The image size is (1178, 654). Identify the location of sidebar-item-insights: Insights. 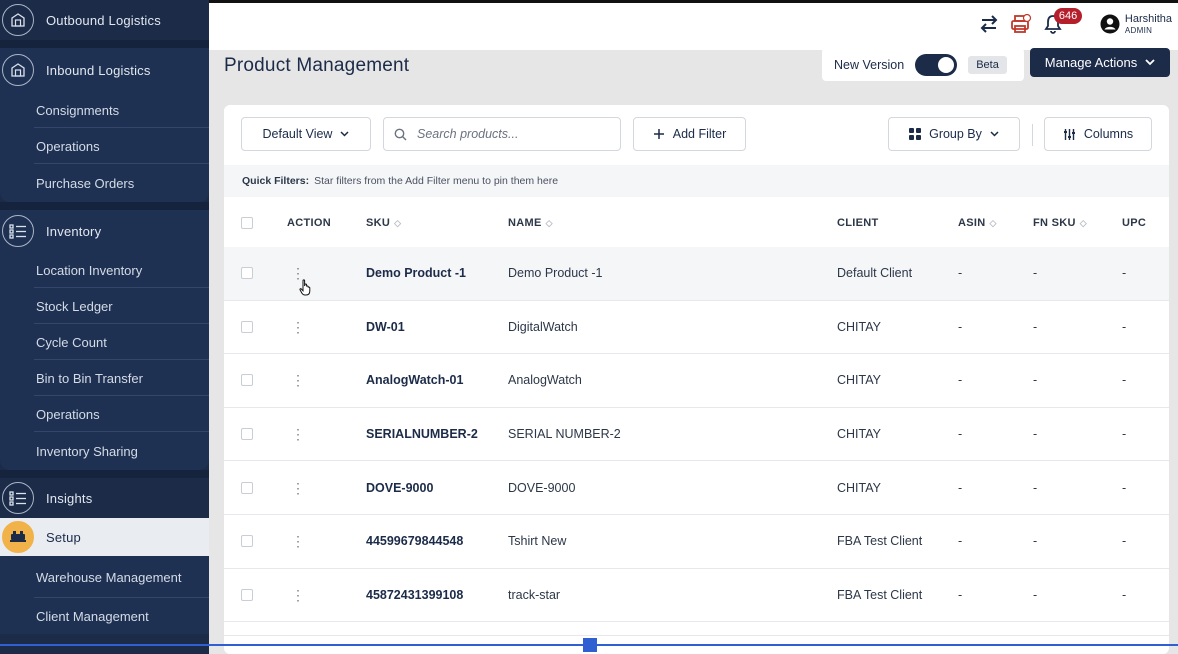
(104, 498).